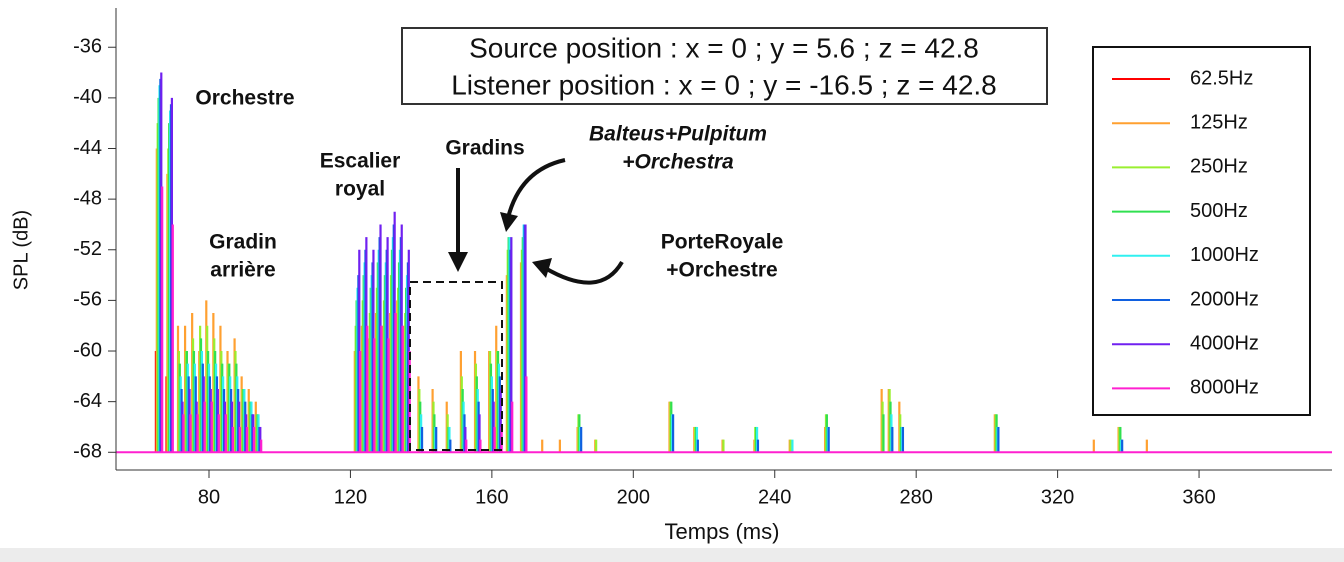  What do you see at coordinates (484, 148) in the screenshot?
I see `annotation: Gradins` at bounding box center [484, 148].